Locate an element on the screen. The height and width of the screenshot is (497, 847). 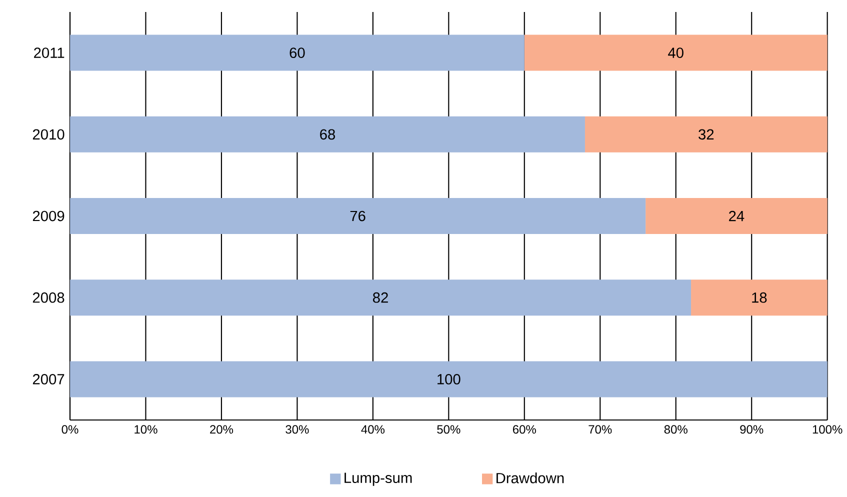
data-label: 24 is located at coordinates (736, 216).